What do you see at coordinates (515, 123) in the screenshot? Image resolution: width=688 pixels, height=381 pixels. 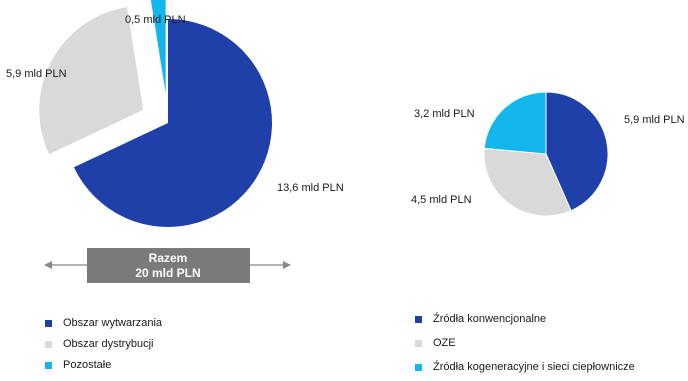 I see `pie-slice-zrodla-kogeneracyjne-i-sieci-cieplownicze` at bounding box center [515, 123].